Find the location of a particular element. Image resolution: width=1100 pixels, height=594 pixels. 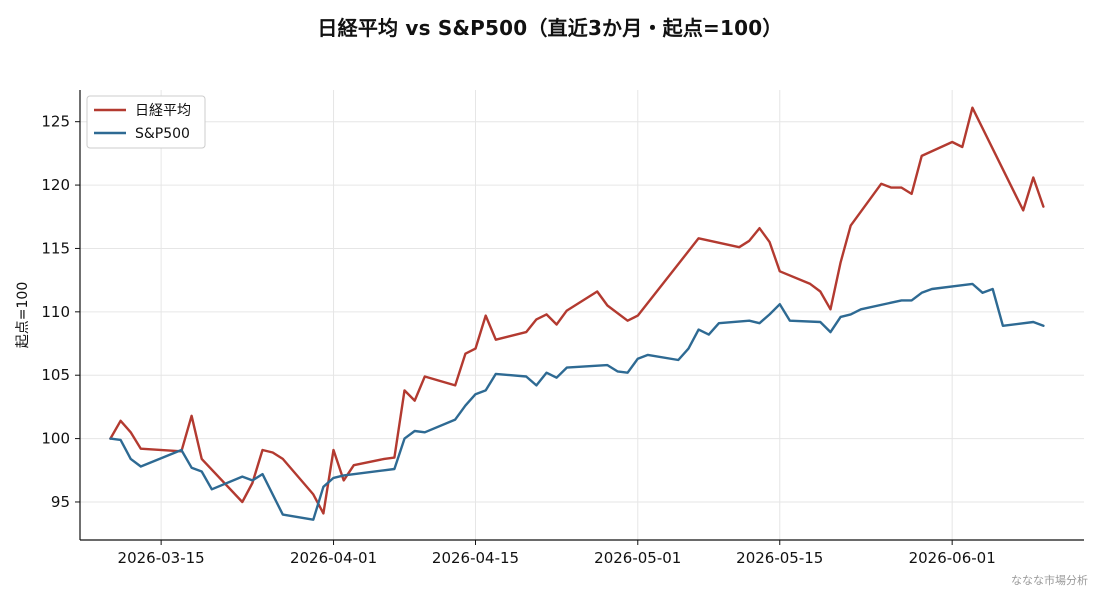

x-tick-label: 2026-04-15 is located at coordinates (475, 558).